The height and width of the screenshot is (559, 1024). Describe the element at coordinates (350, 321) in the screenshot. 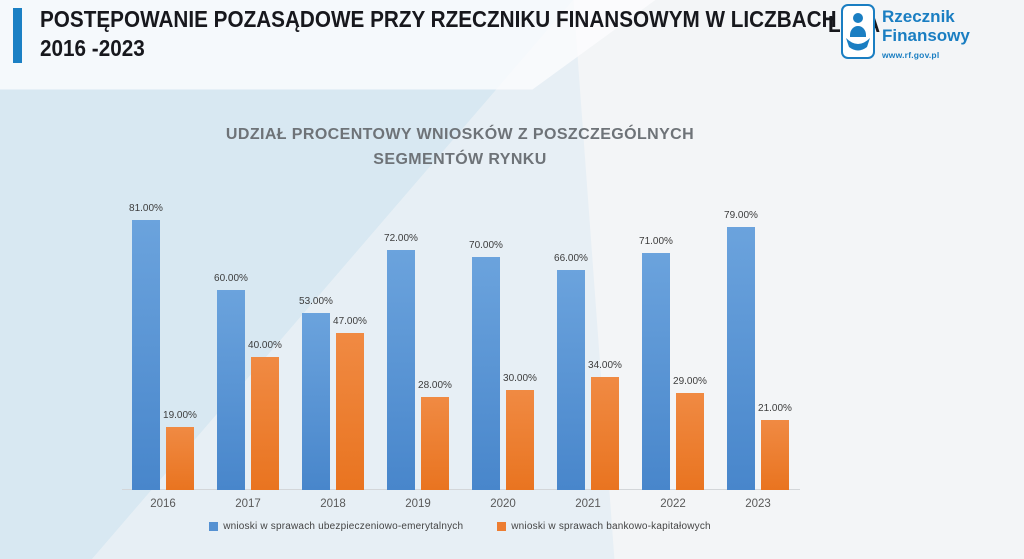

I see `value-label-series1-2018: 47.00%` at that location.